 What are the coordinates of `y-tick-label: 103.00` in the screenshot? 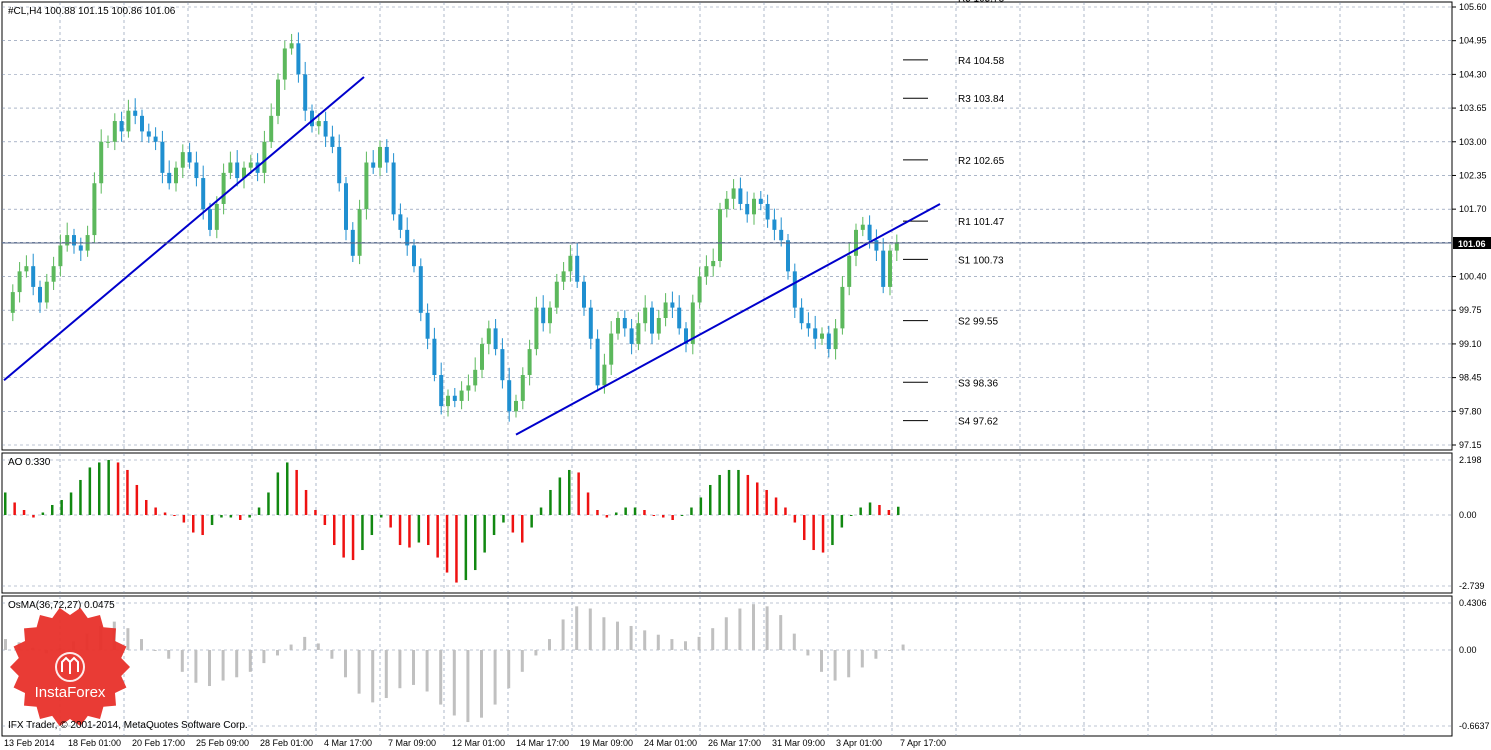 It's located at (1473, 142).